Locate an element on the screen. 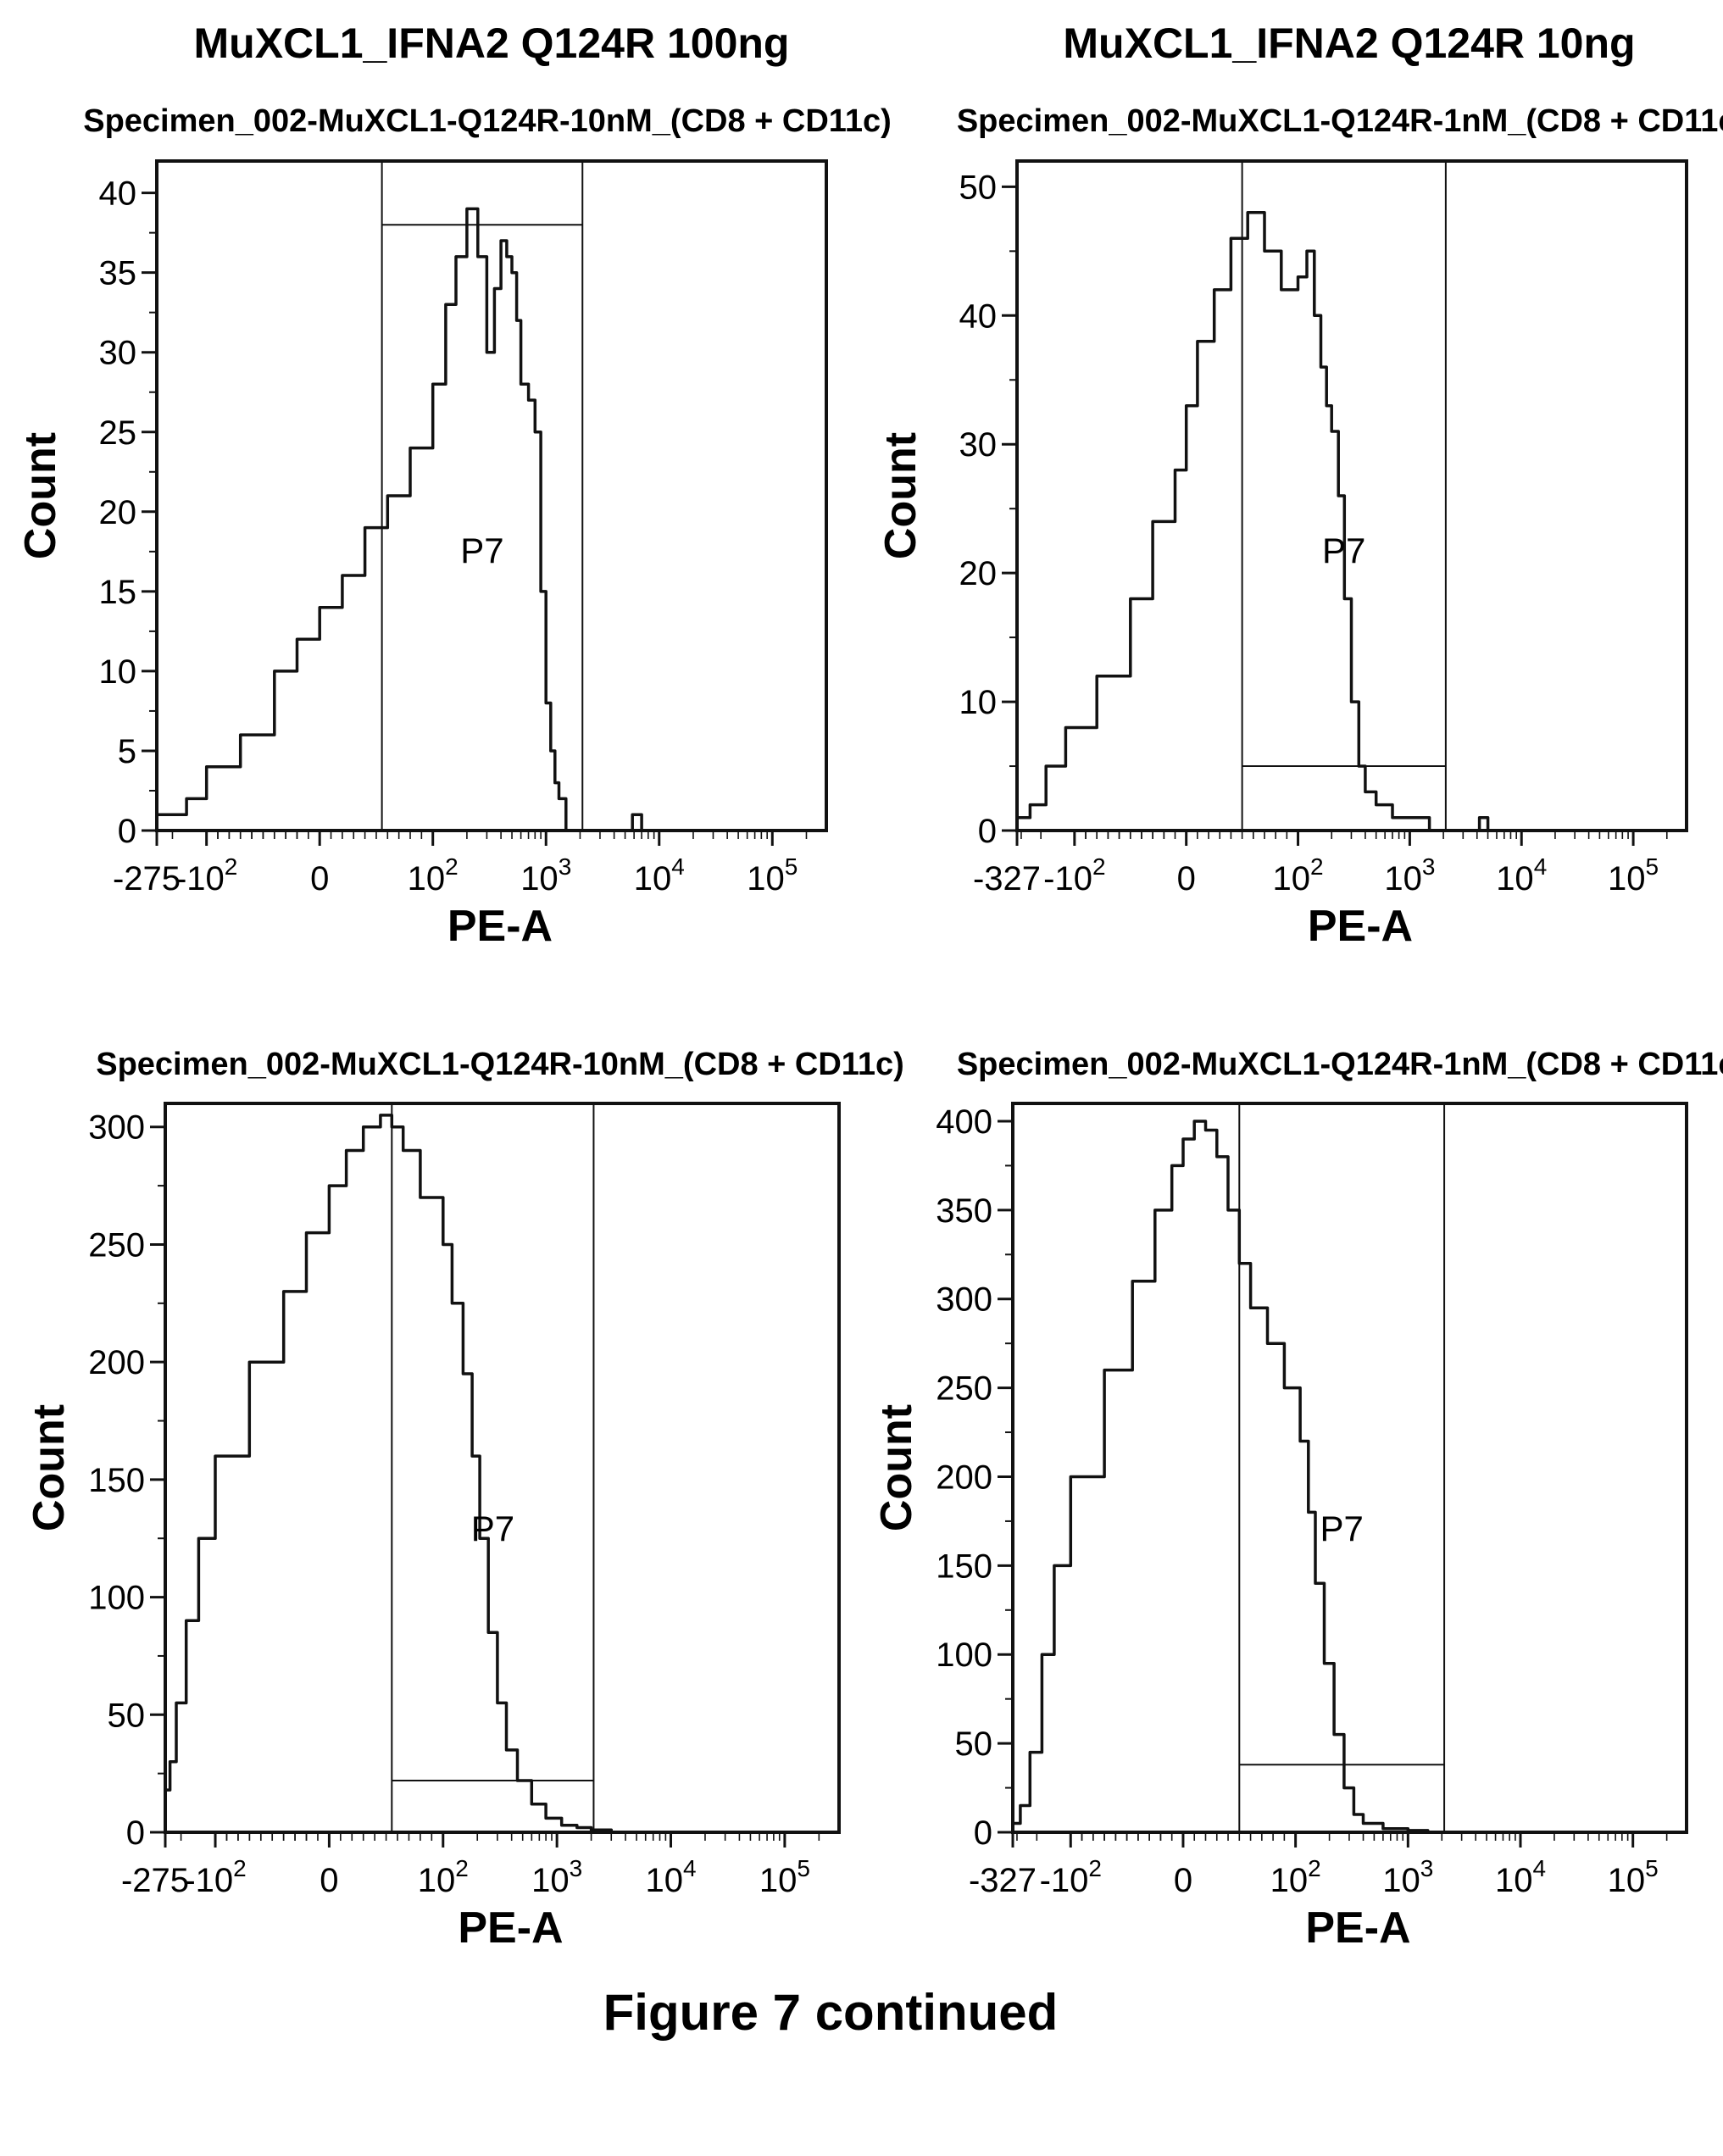 The height and width of the screenshot is (2156, 1723). y-tick-label: 400 is located at coordinates (964, 1122).